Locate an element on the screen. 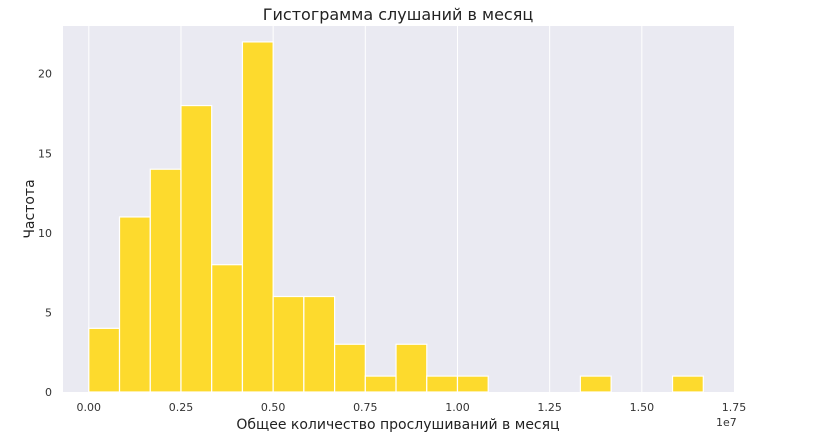 This screenshot has width=835, height=445. y-tick-labels: 0 5 10 15 20 is located at coordinates (45, 233).